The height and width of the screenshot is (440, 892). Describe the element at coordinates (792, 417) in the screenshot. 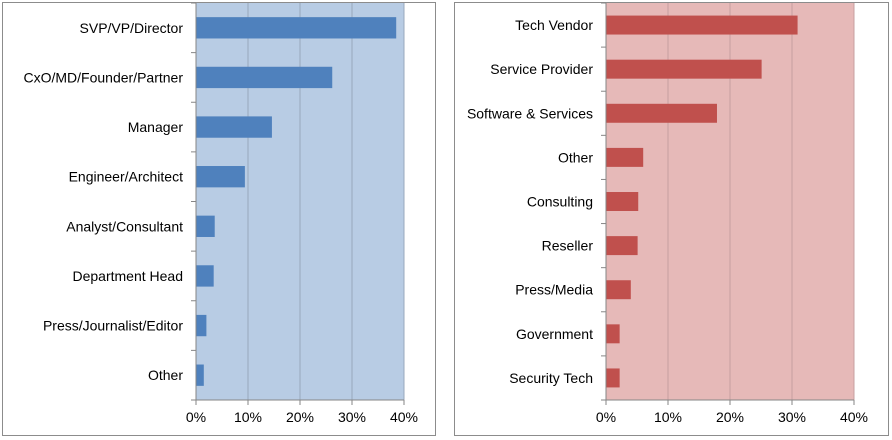

I see `industry-x-tick-label: 30%` at that location.